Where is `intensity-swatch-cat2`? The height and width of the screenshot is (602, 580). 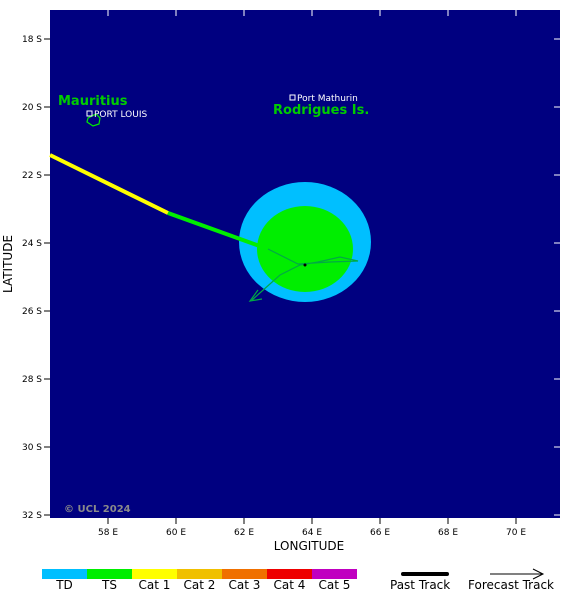 intensity-swatch-cat2 is located at coordinates (199, 574).